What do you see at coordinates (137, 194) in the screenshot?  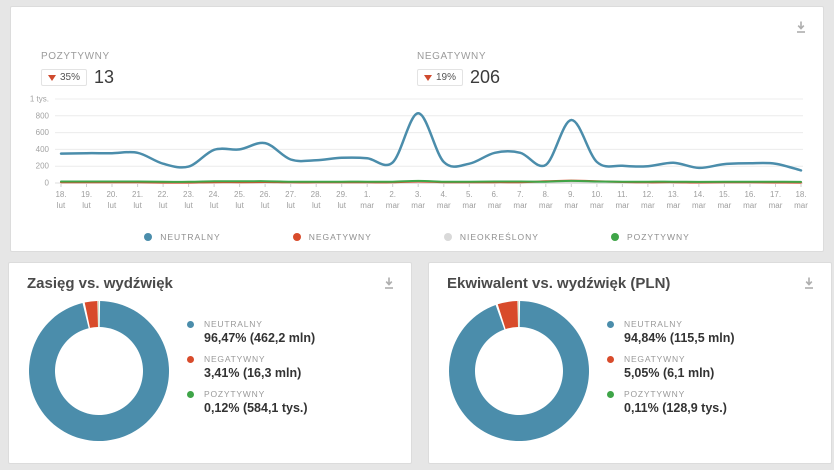 I see `svg-text: 21.` at bounding box center [137, 194].